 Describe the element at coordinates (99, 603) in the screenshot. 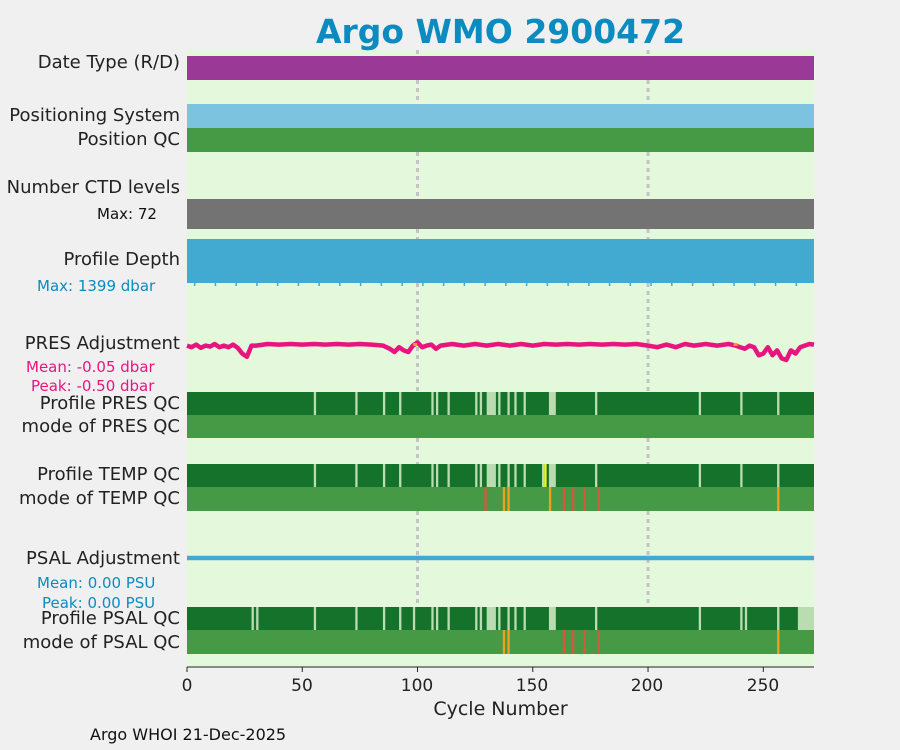

I see `psal-peak-stat: Peak: 0.00 PSU` at that location.